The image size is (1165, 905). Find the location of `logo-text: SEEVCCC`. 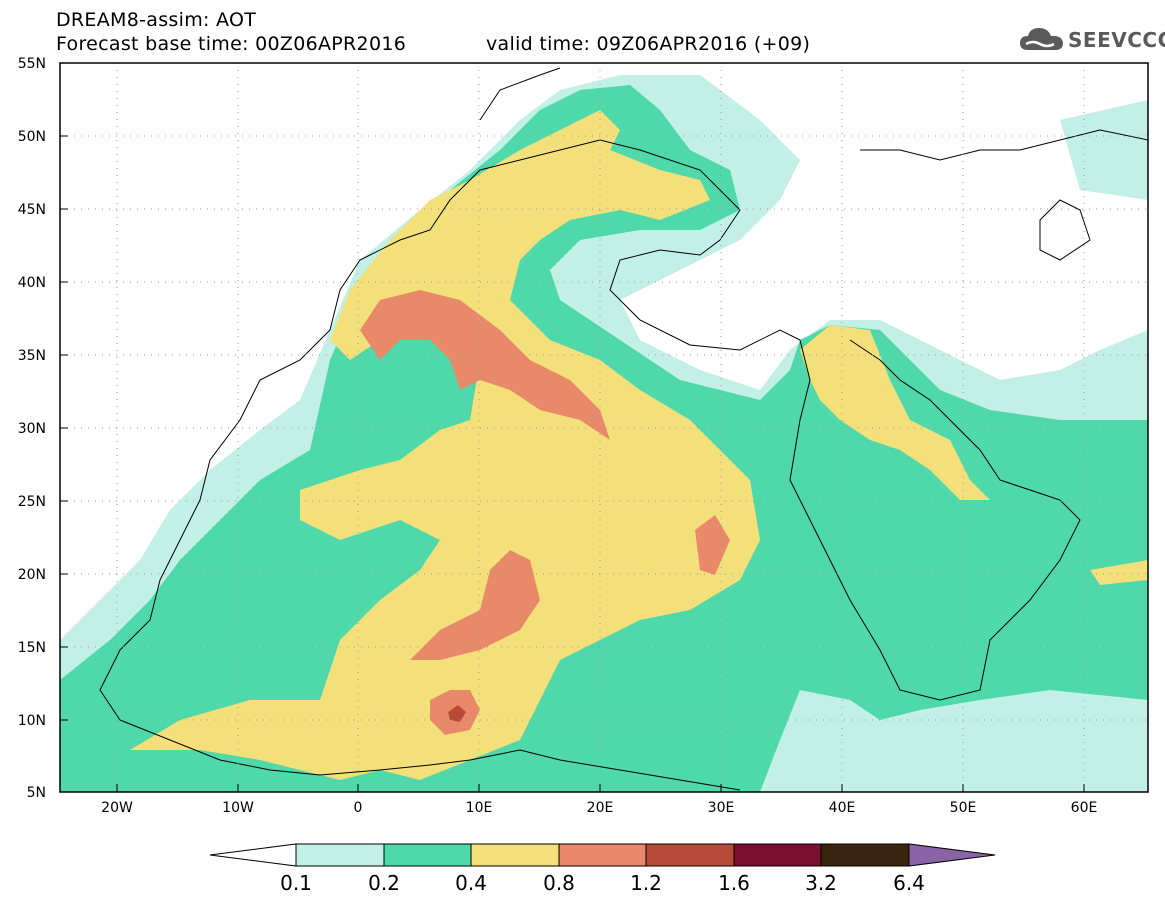

logo-text: SEEVCCC is located at coordinates (1116, 40).